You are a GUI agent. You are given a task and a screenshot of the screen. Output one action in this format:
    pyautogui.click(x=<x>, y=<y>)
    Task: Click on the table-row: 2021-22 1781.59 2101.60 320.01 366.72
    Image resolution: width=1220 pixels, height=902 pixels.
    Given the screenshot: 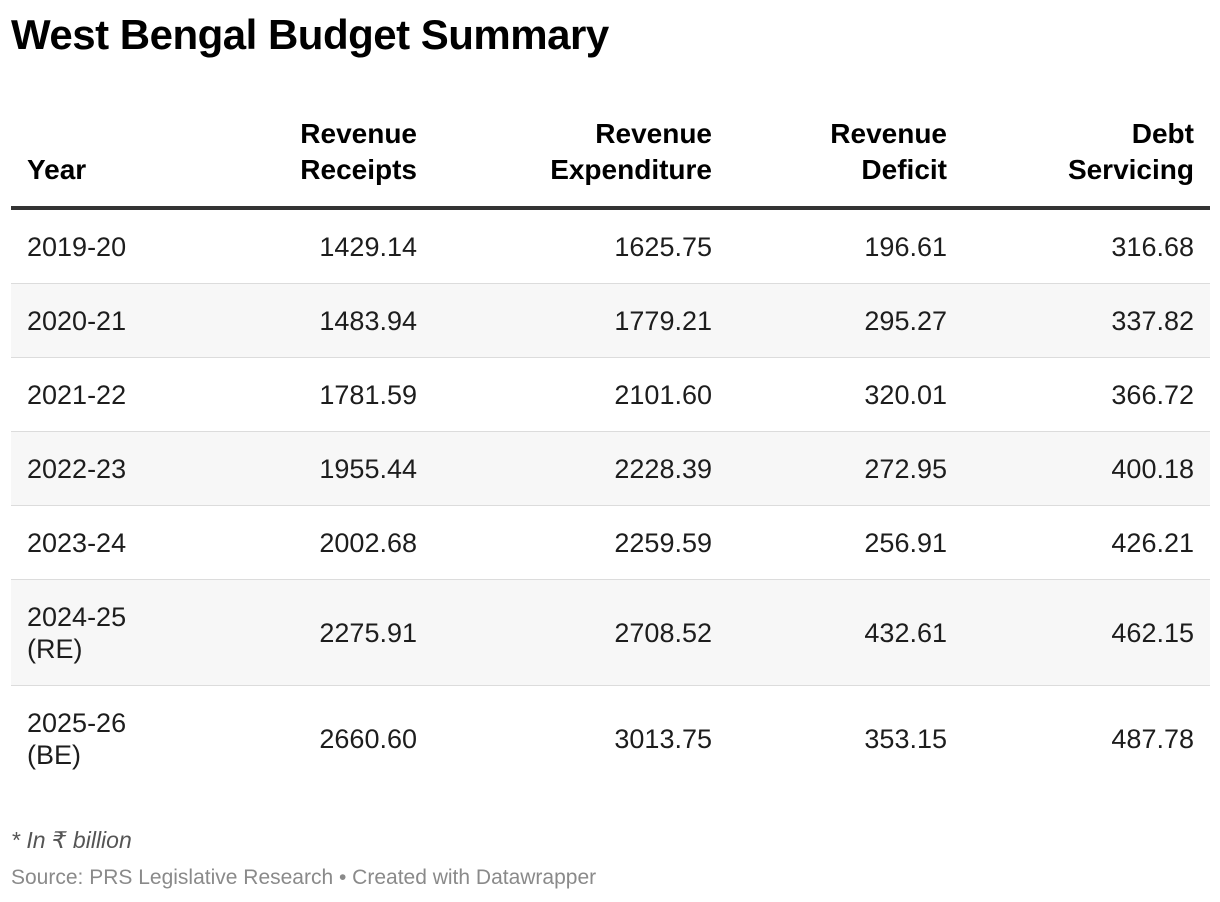 What is the action you would take?
    pyautogui.click(x=610, y=394)
    